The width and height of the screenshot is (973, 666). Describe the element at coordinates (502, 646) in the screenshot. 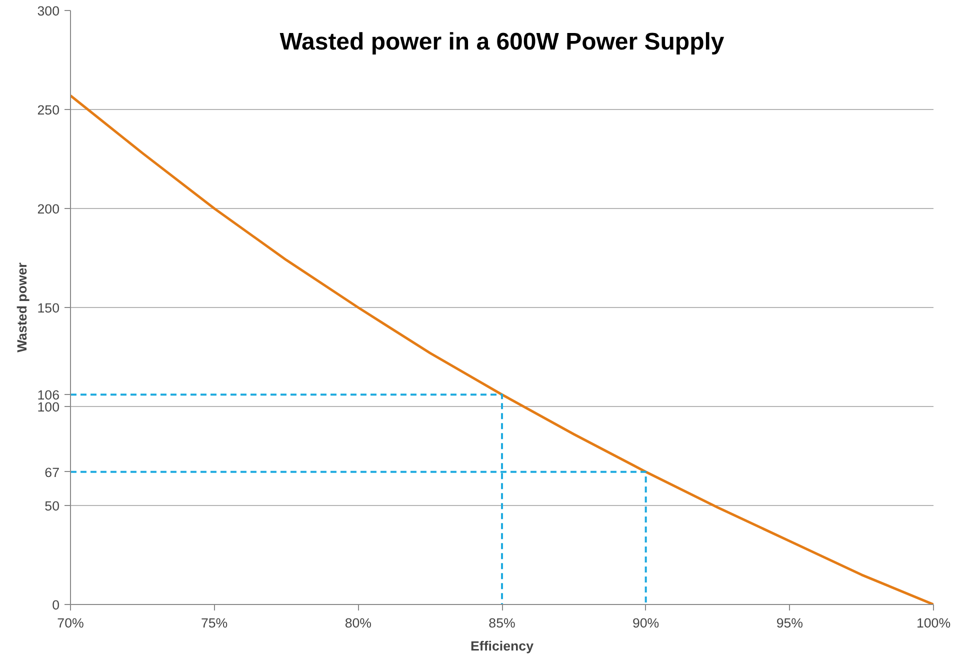

I see `x-axis-title: Efficiency` at that location.